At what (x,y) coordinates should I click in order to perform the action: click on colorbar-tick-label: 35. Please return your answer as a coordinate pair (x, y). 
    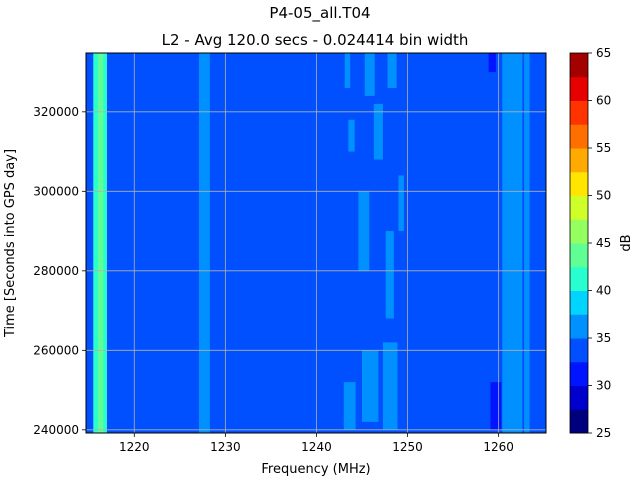
    Looking at the image, I should click on (603, 338).